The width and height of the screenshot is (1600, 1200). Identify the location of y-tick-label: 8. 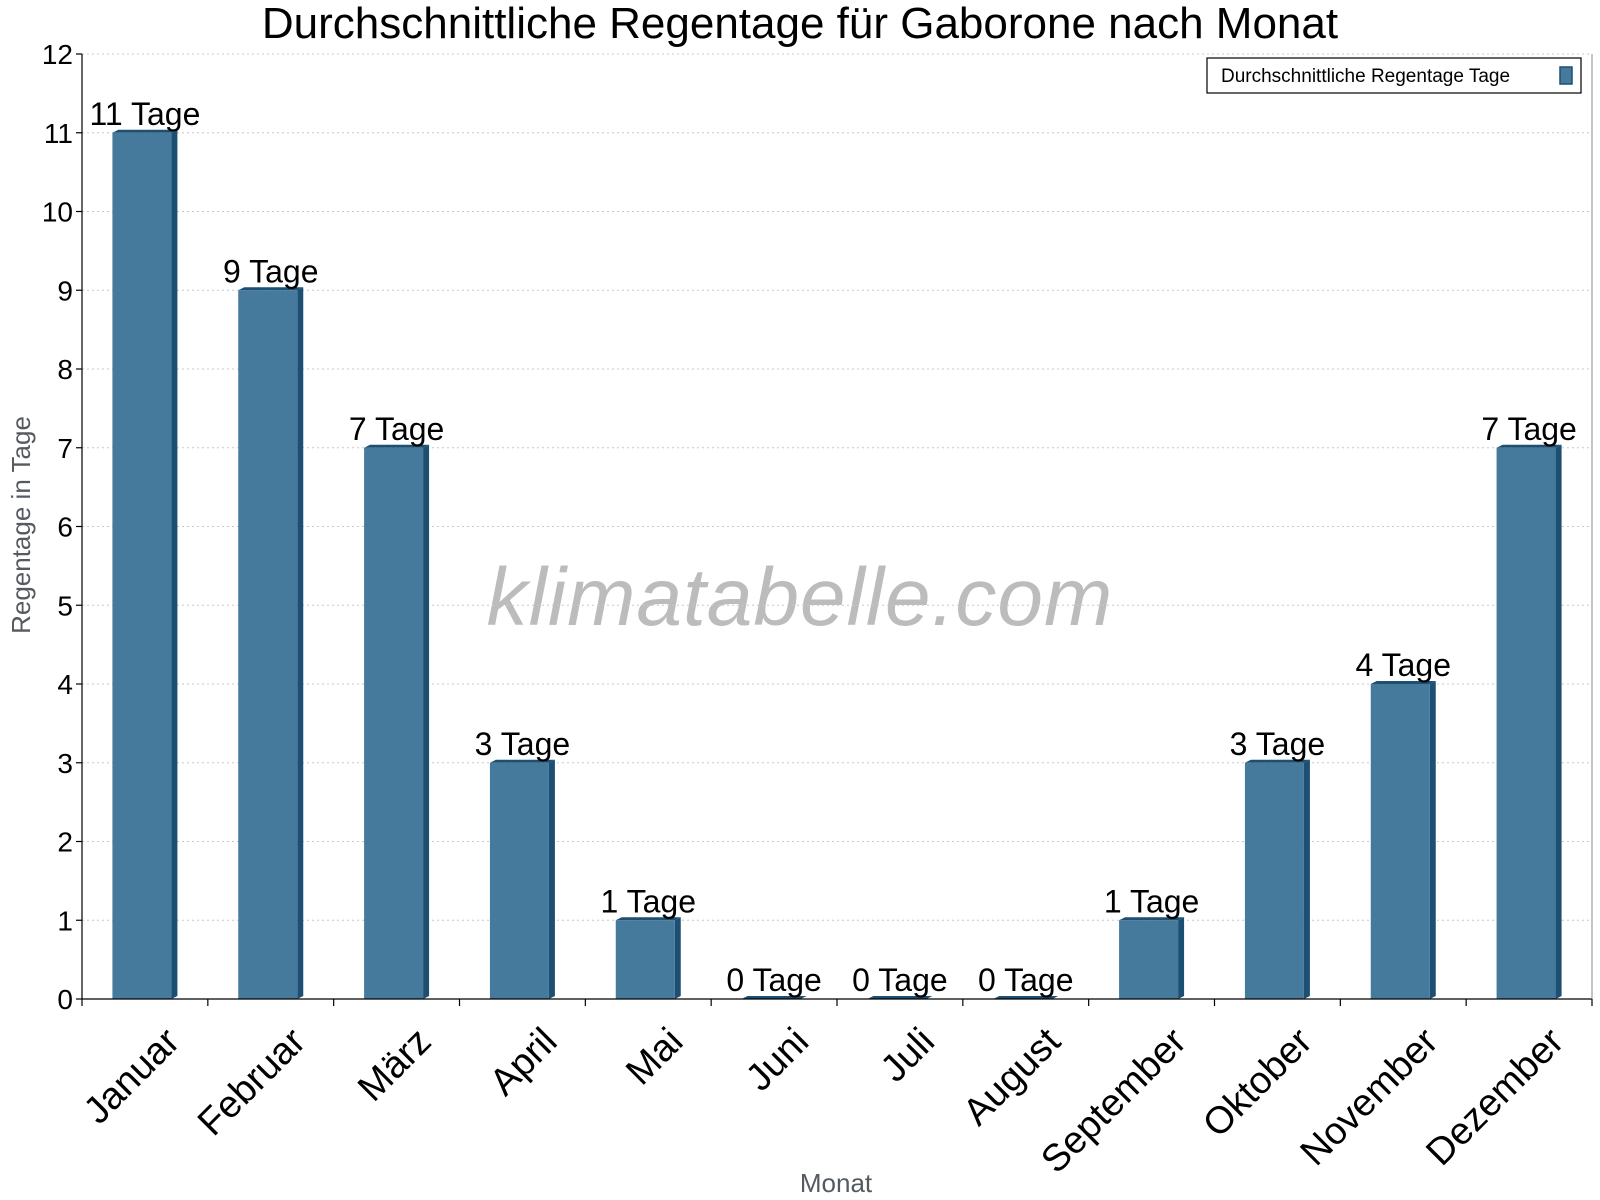
(65, 369).